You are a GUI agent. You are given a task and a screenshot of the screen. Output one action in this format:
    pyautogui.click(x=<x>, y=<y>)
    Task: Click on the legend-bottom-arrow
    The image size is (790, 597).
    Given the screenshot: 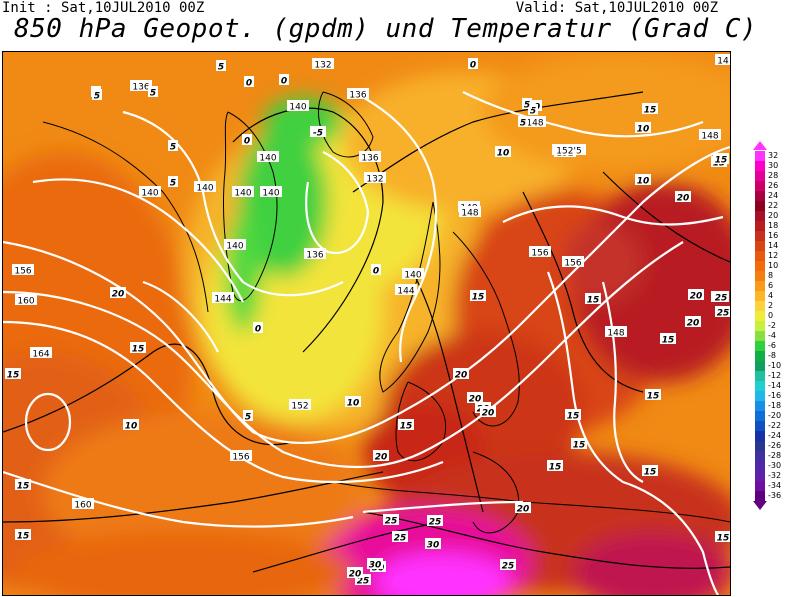 What is the action you would take?
    pyautogui.click(x=760, y=505)
    